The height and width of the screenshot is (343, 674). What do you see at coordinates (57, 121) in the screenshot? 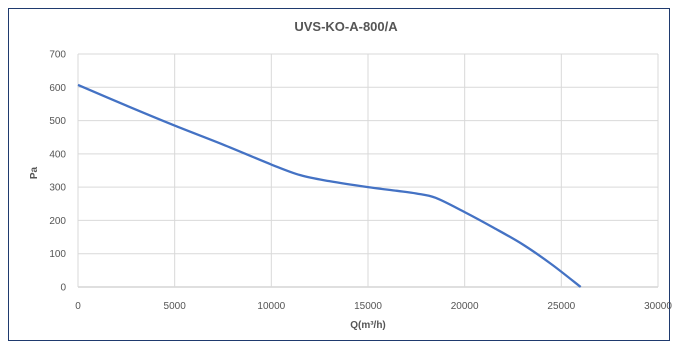
I see `y-tick-label: 500` at bounding box center [57, 121].